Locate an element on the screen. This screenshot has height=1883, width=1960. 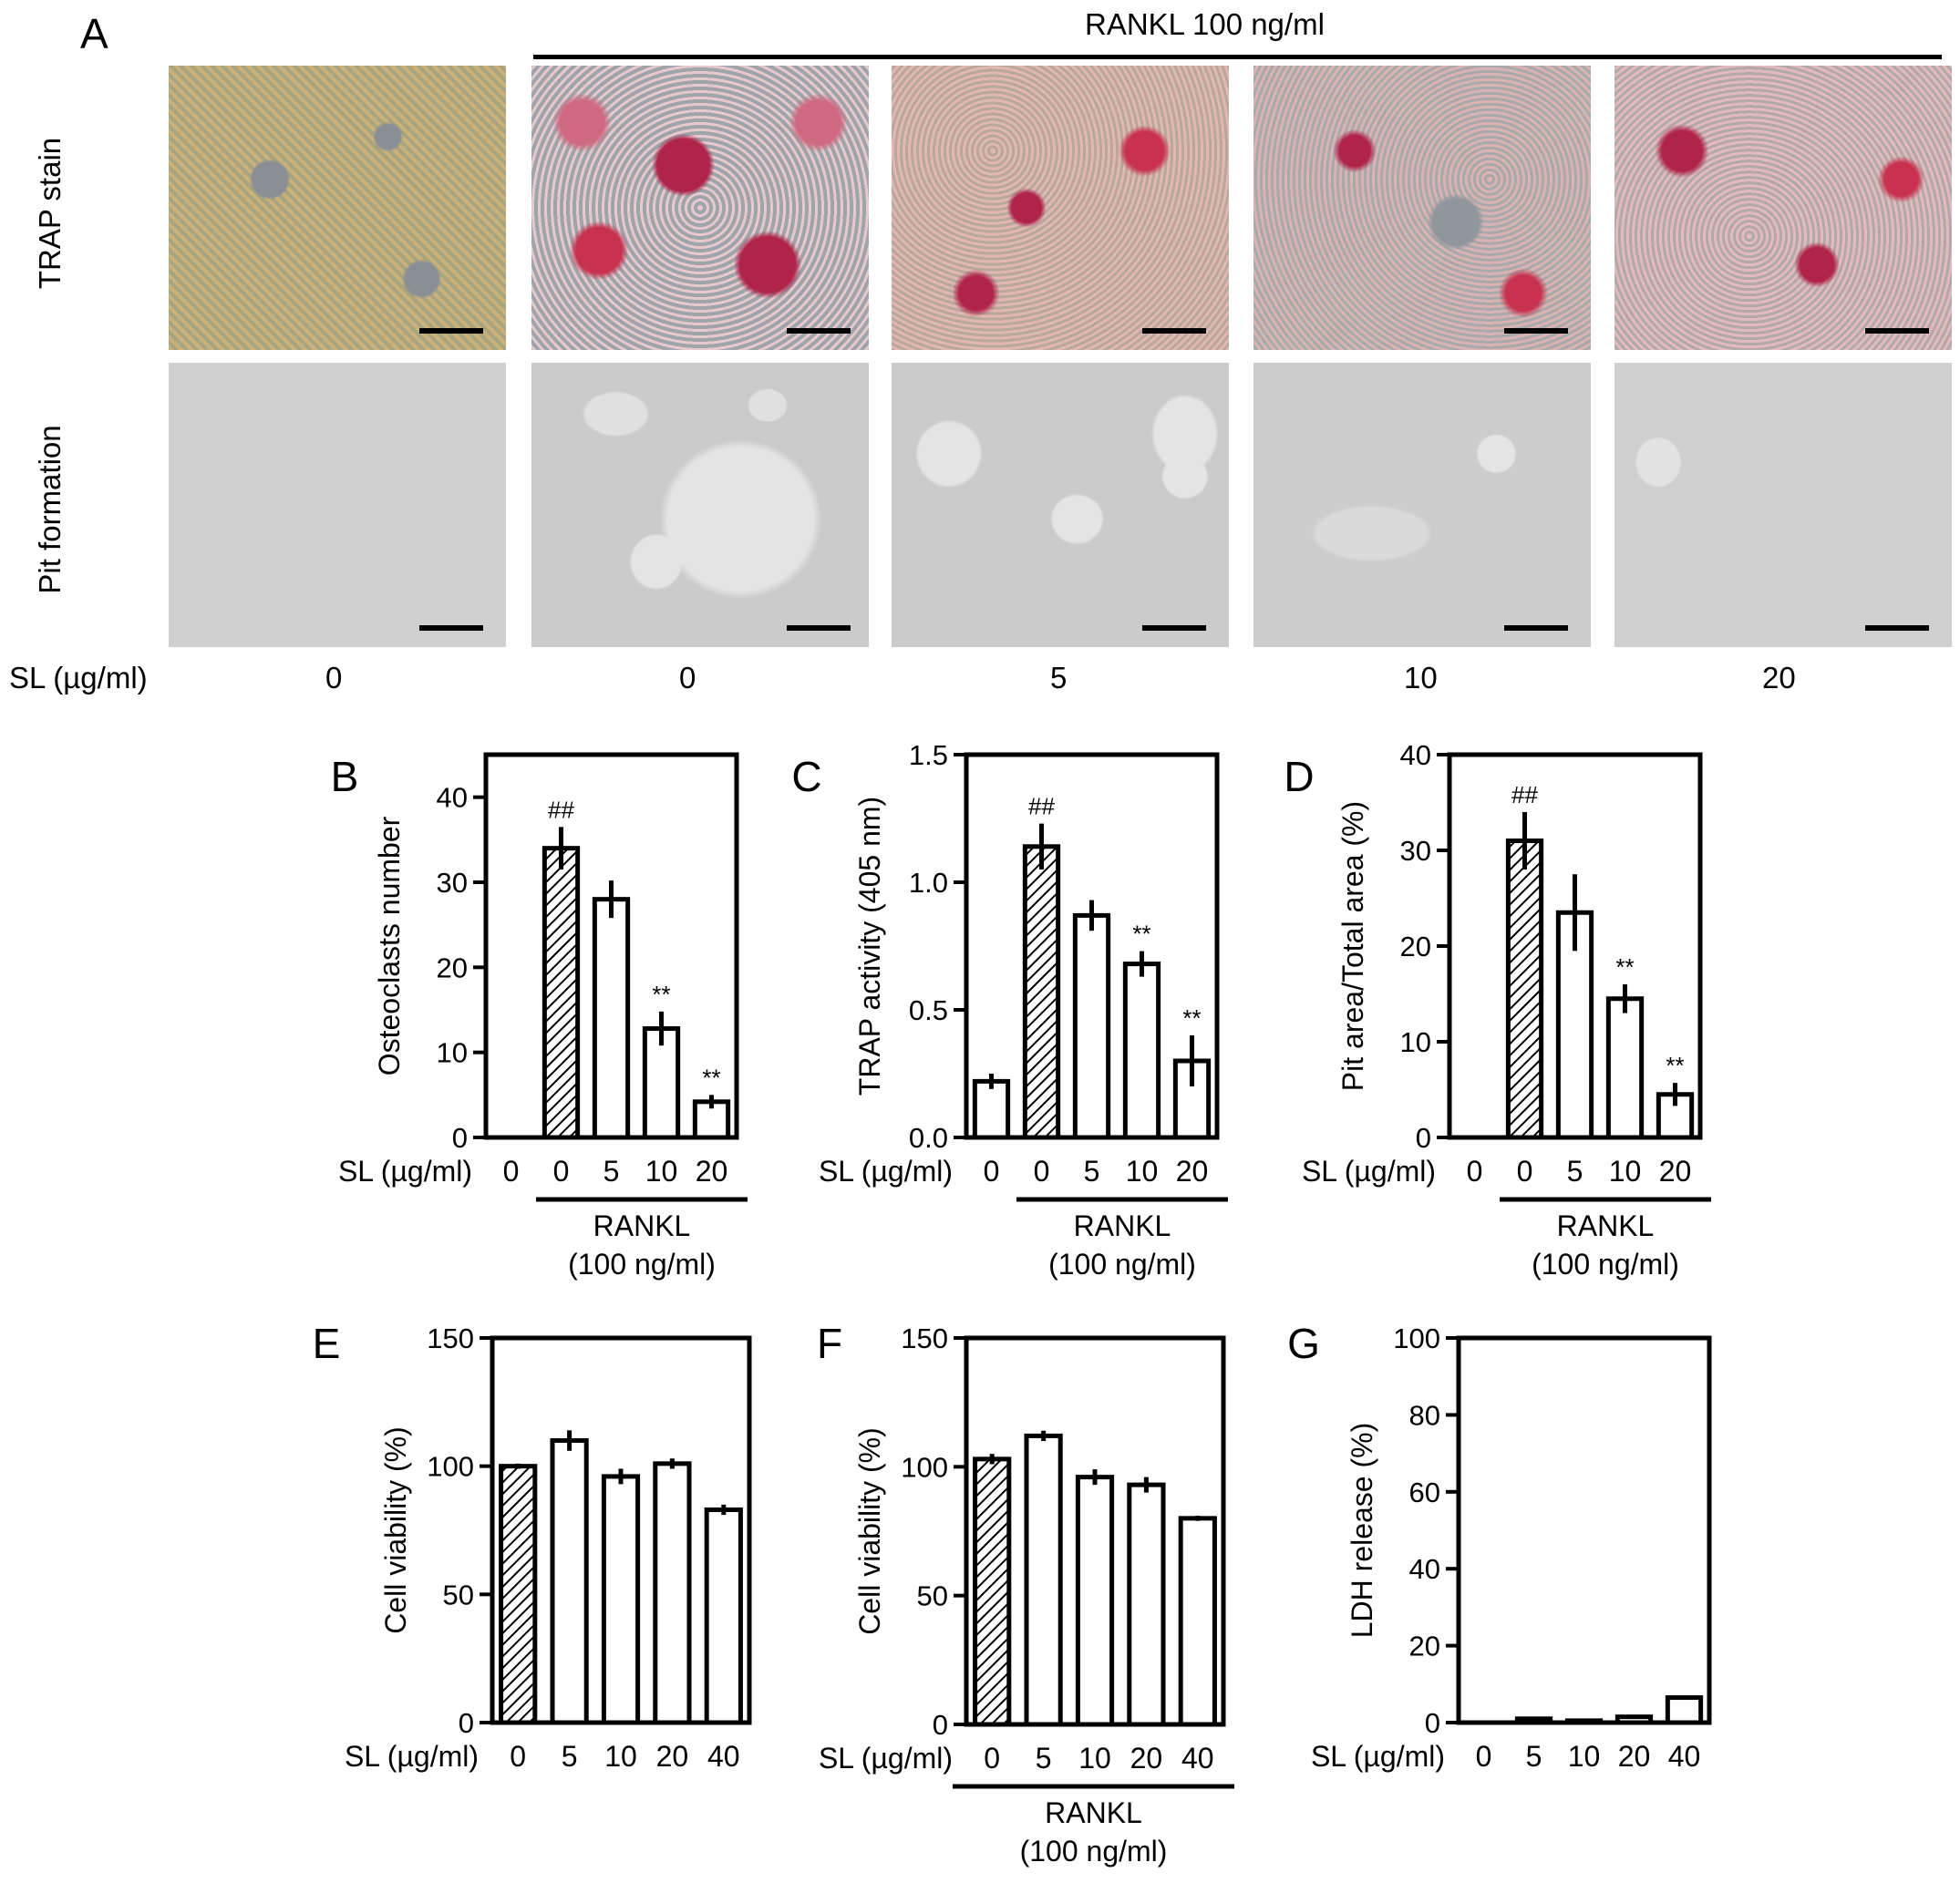
panel-d-bar is located at coordinates (1625, 1068).